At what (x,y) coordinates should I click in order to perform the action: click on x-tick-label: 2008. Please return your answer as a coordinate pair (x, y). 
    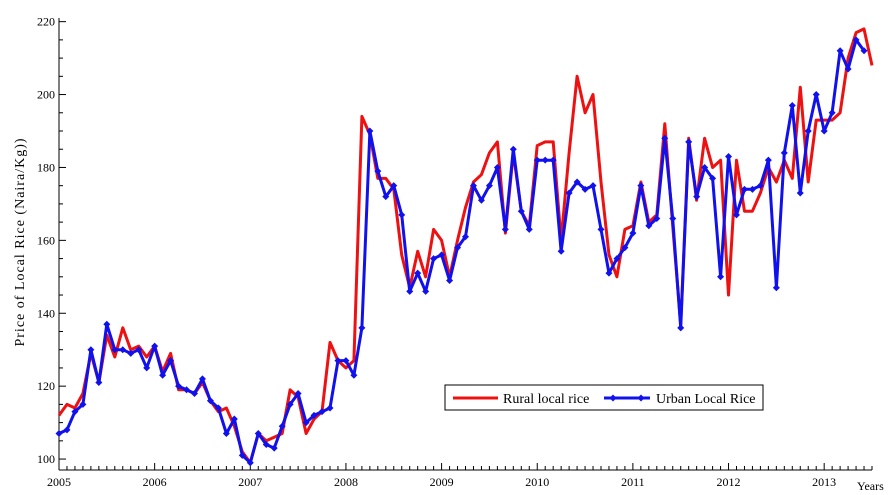
    Looking at the image, I should click on (346, 482).